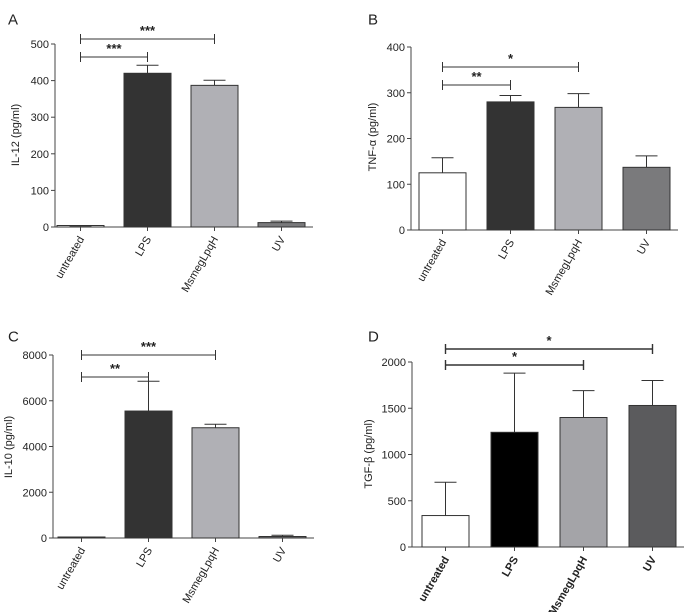 The image size is (694, 612). Describe the element at coordinates (35, 356) in the screenshot. I see `y-tick-label: 8000` at that location.